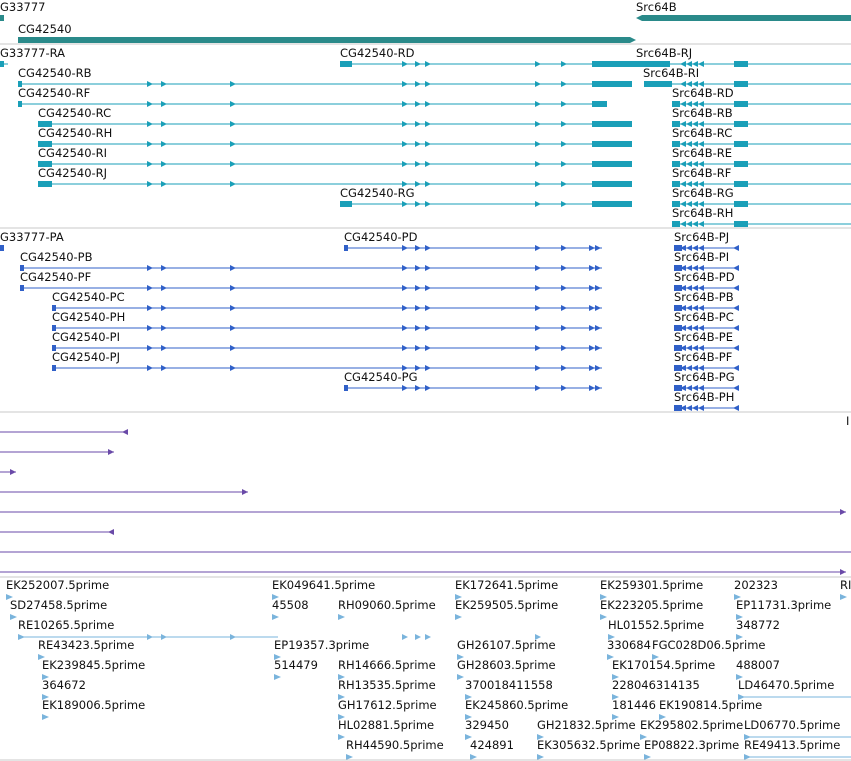 This screenshot has height=761, width=851. What do you see at coordinates (506, 649) in the screenshot?
I see `est-20: GH26107.5prime` at bounding box center [506, 649].